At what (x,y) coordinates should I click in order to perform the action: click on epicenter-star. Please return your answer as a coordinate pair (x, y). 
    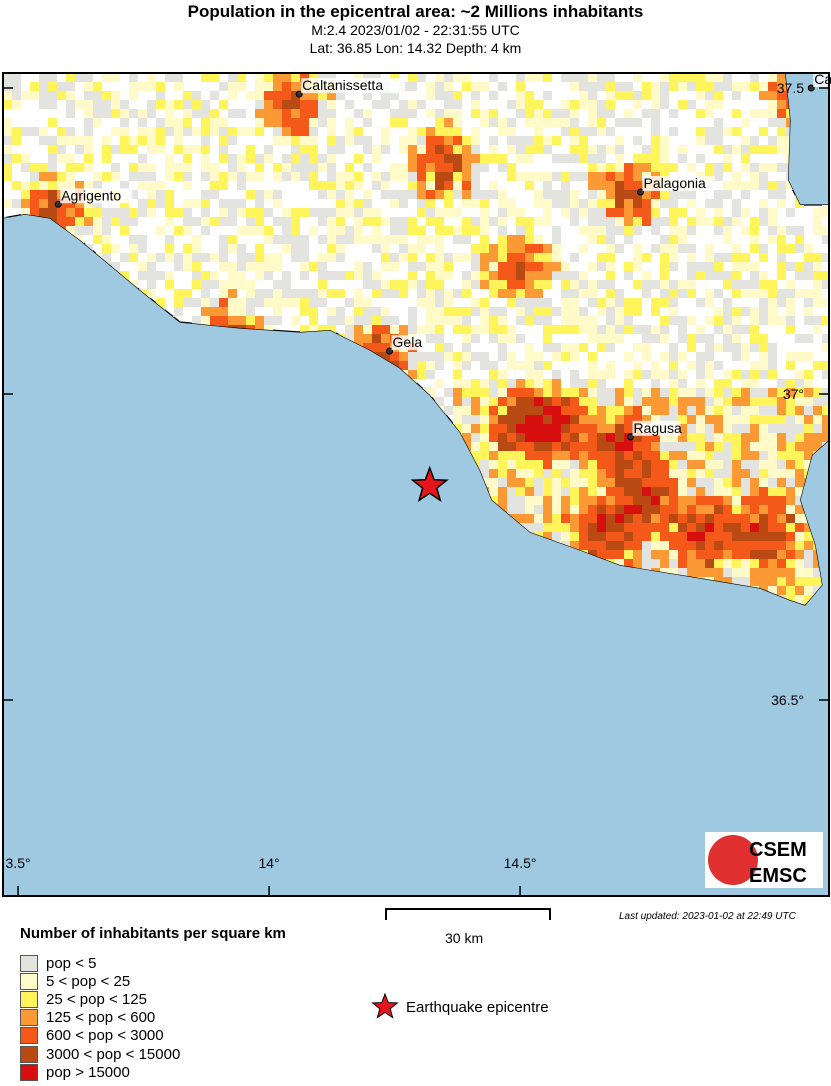
    Looking at the image, I should click on (429, 484).